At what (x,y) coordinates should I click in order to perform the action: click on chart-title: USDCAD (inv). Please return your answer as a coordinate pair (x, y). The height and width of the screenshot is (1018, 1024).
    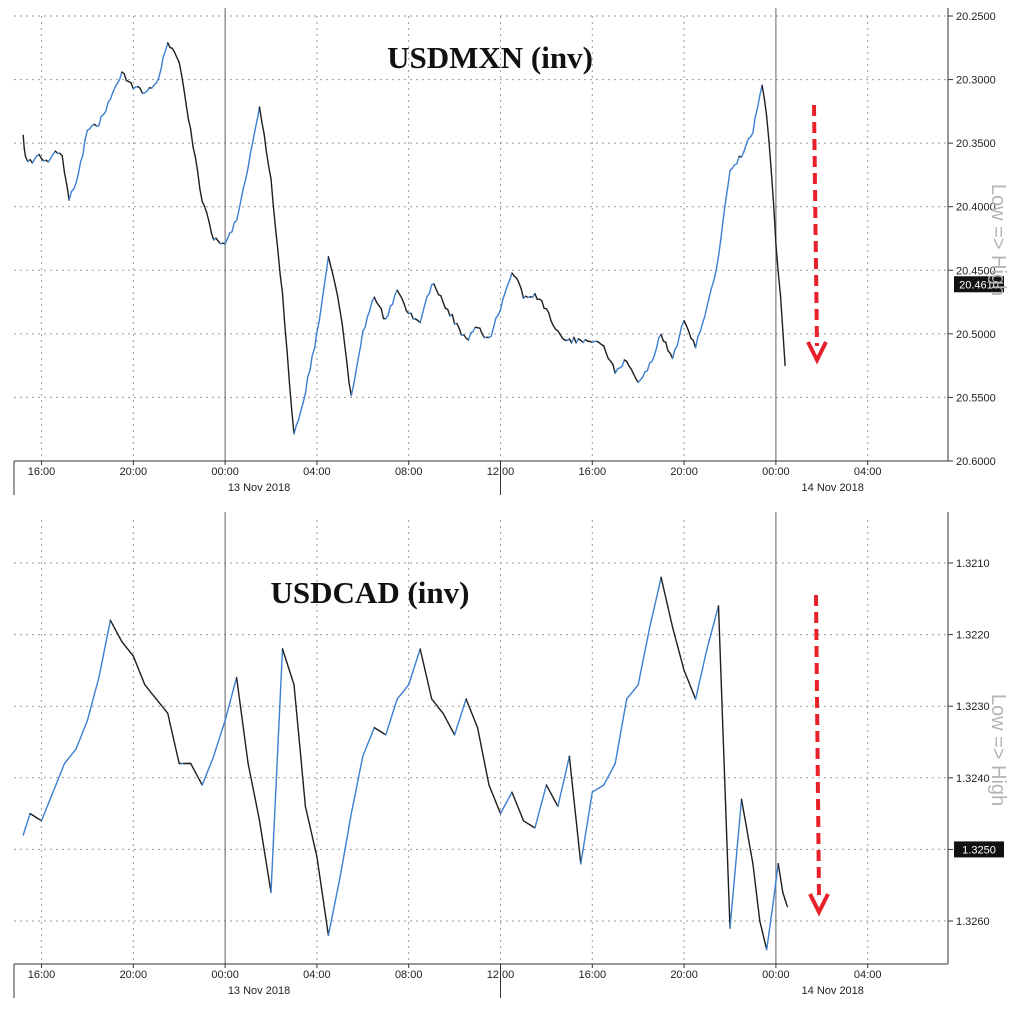
    Looking at the image, I should click on (370, 592).